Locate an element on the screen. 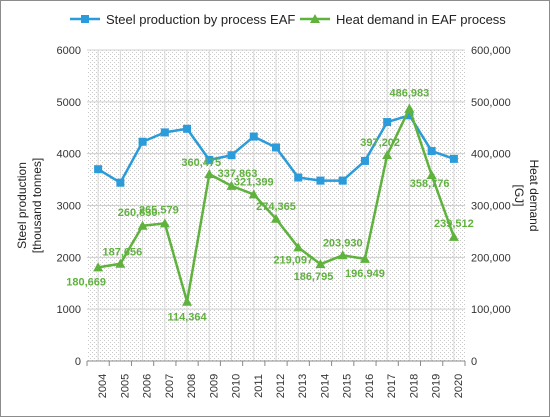 This screenshot has width=550, height=417. data-label-heat-demand: 239,512 is located at coordinates (454, 224).